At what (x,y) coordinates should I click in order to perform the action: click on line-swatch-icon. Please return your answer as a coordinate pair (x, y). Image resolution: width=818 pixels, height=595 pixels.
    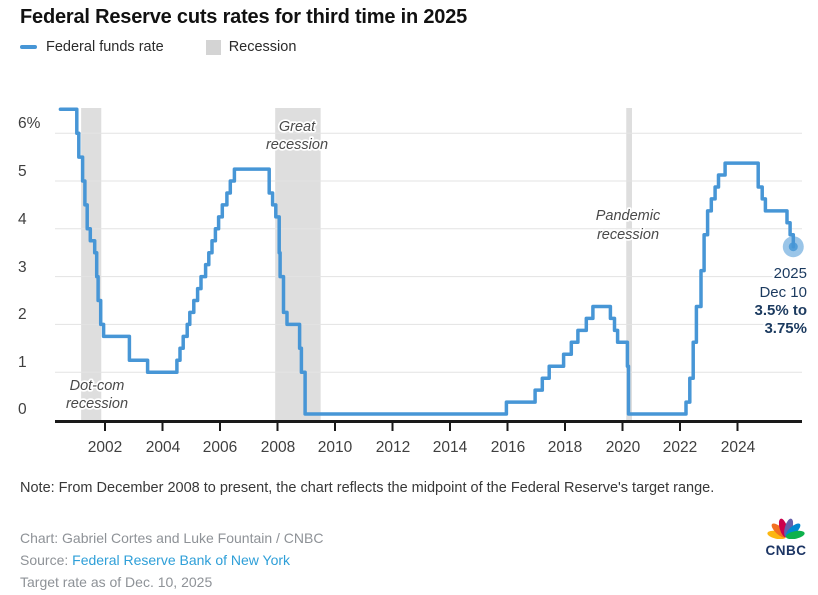
    Looking at the image, I should click on (28, 47).